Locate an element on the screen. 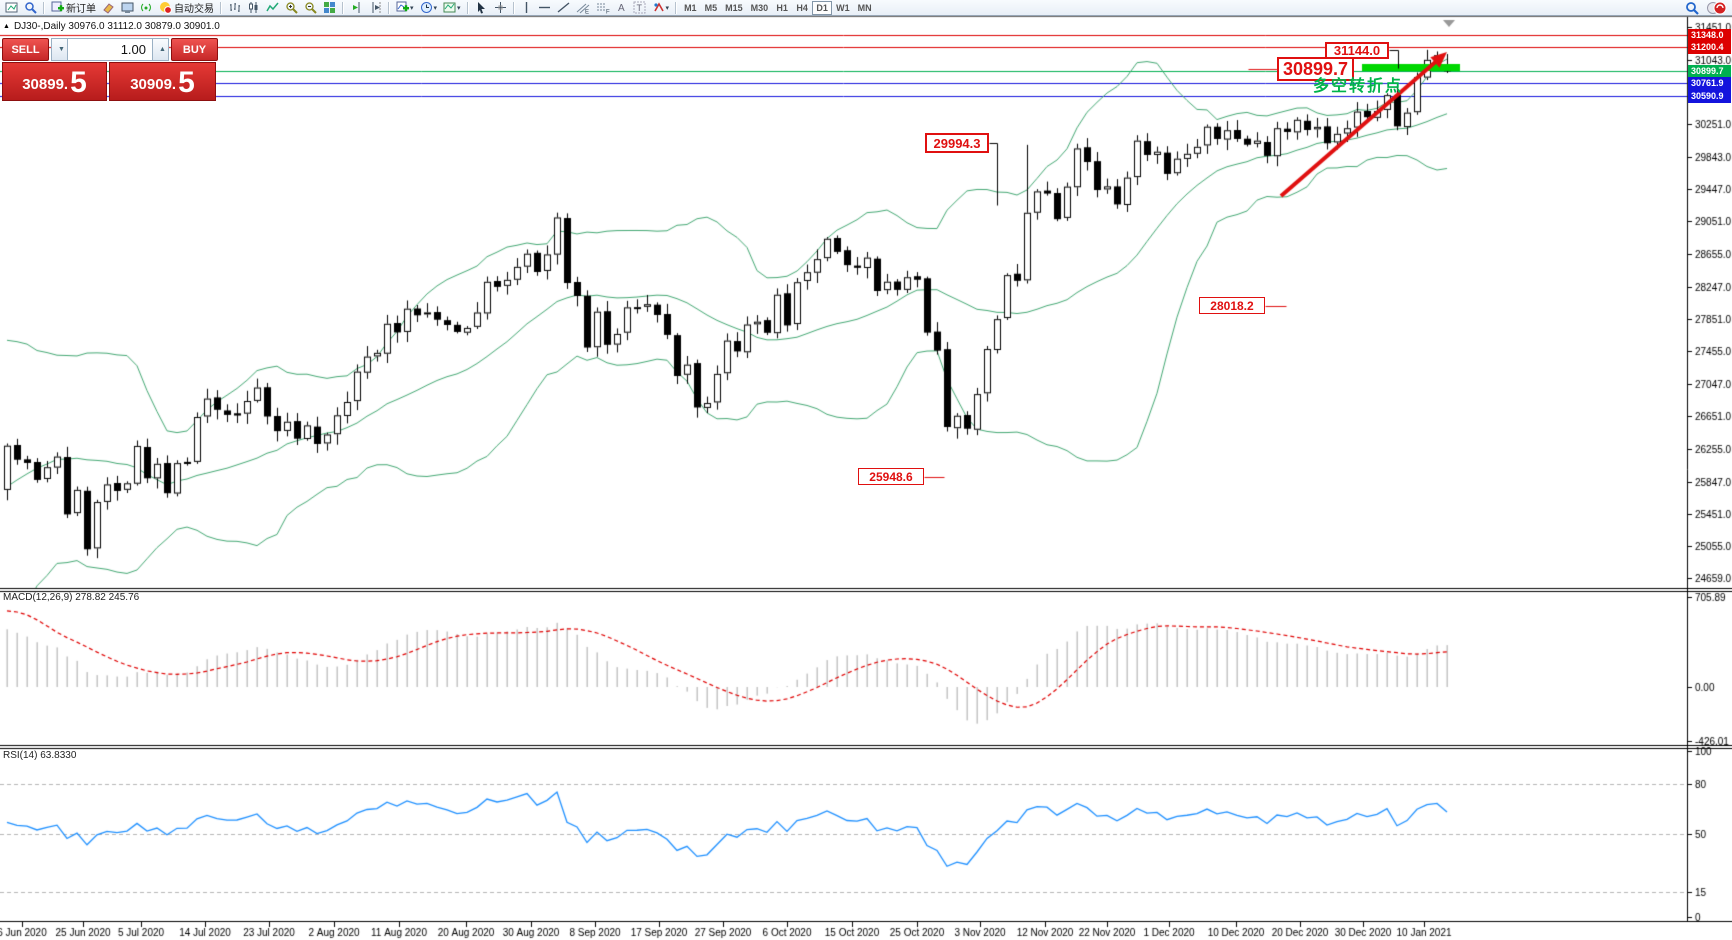  svg-text: T is located at coordinates (639, 8).